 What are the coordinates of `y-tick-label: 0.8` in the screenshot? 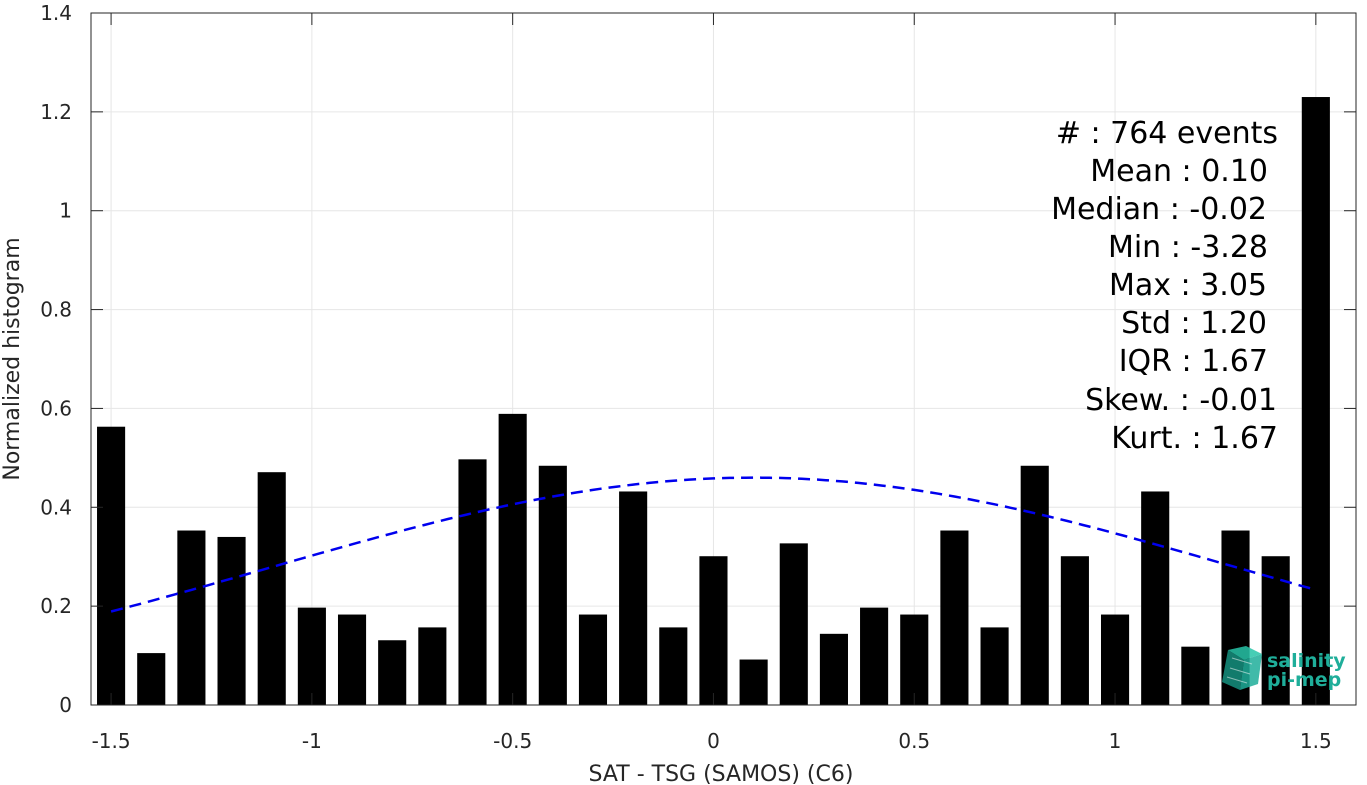 It's located at (56, 310).